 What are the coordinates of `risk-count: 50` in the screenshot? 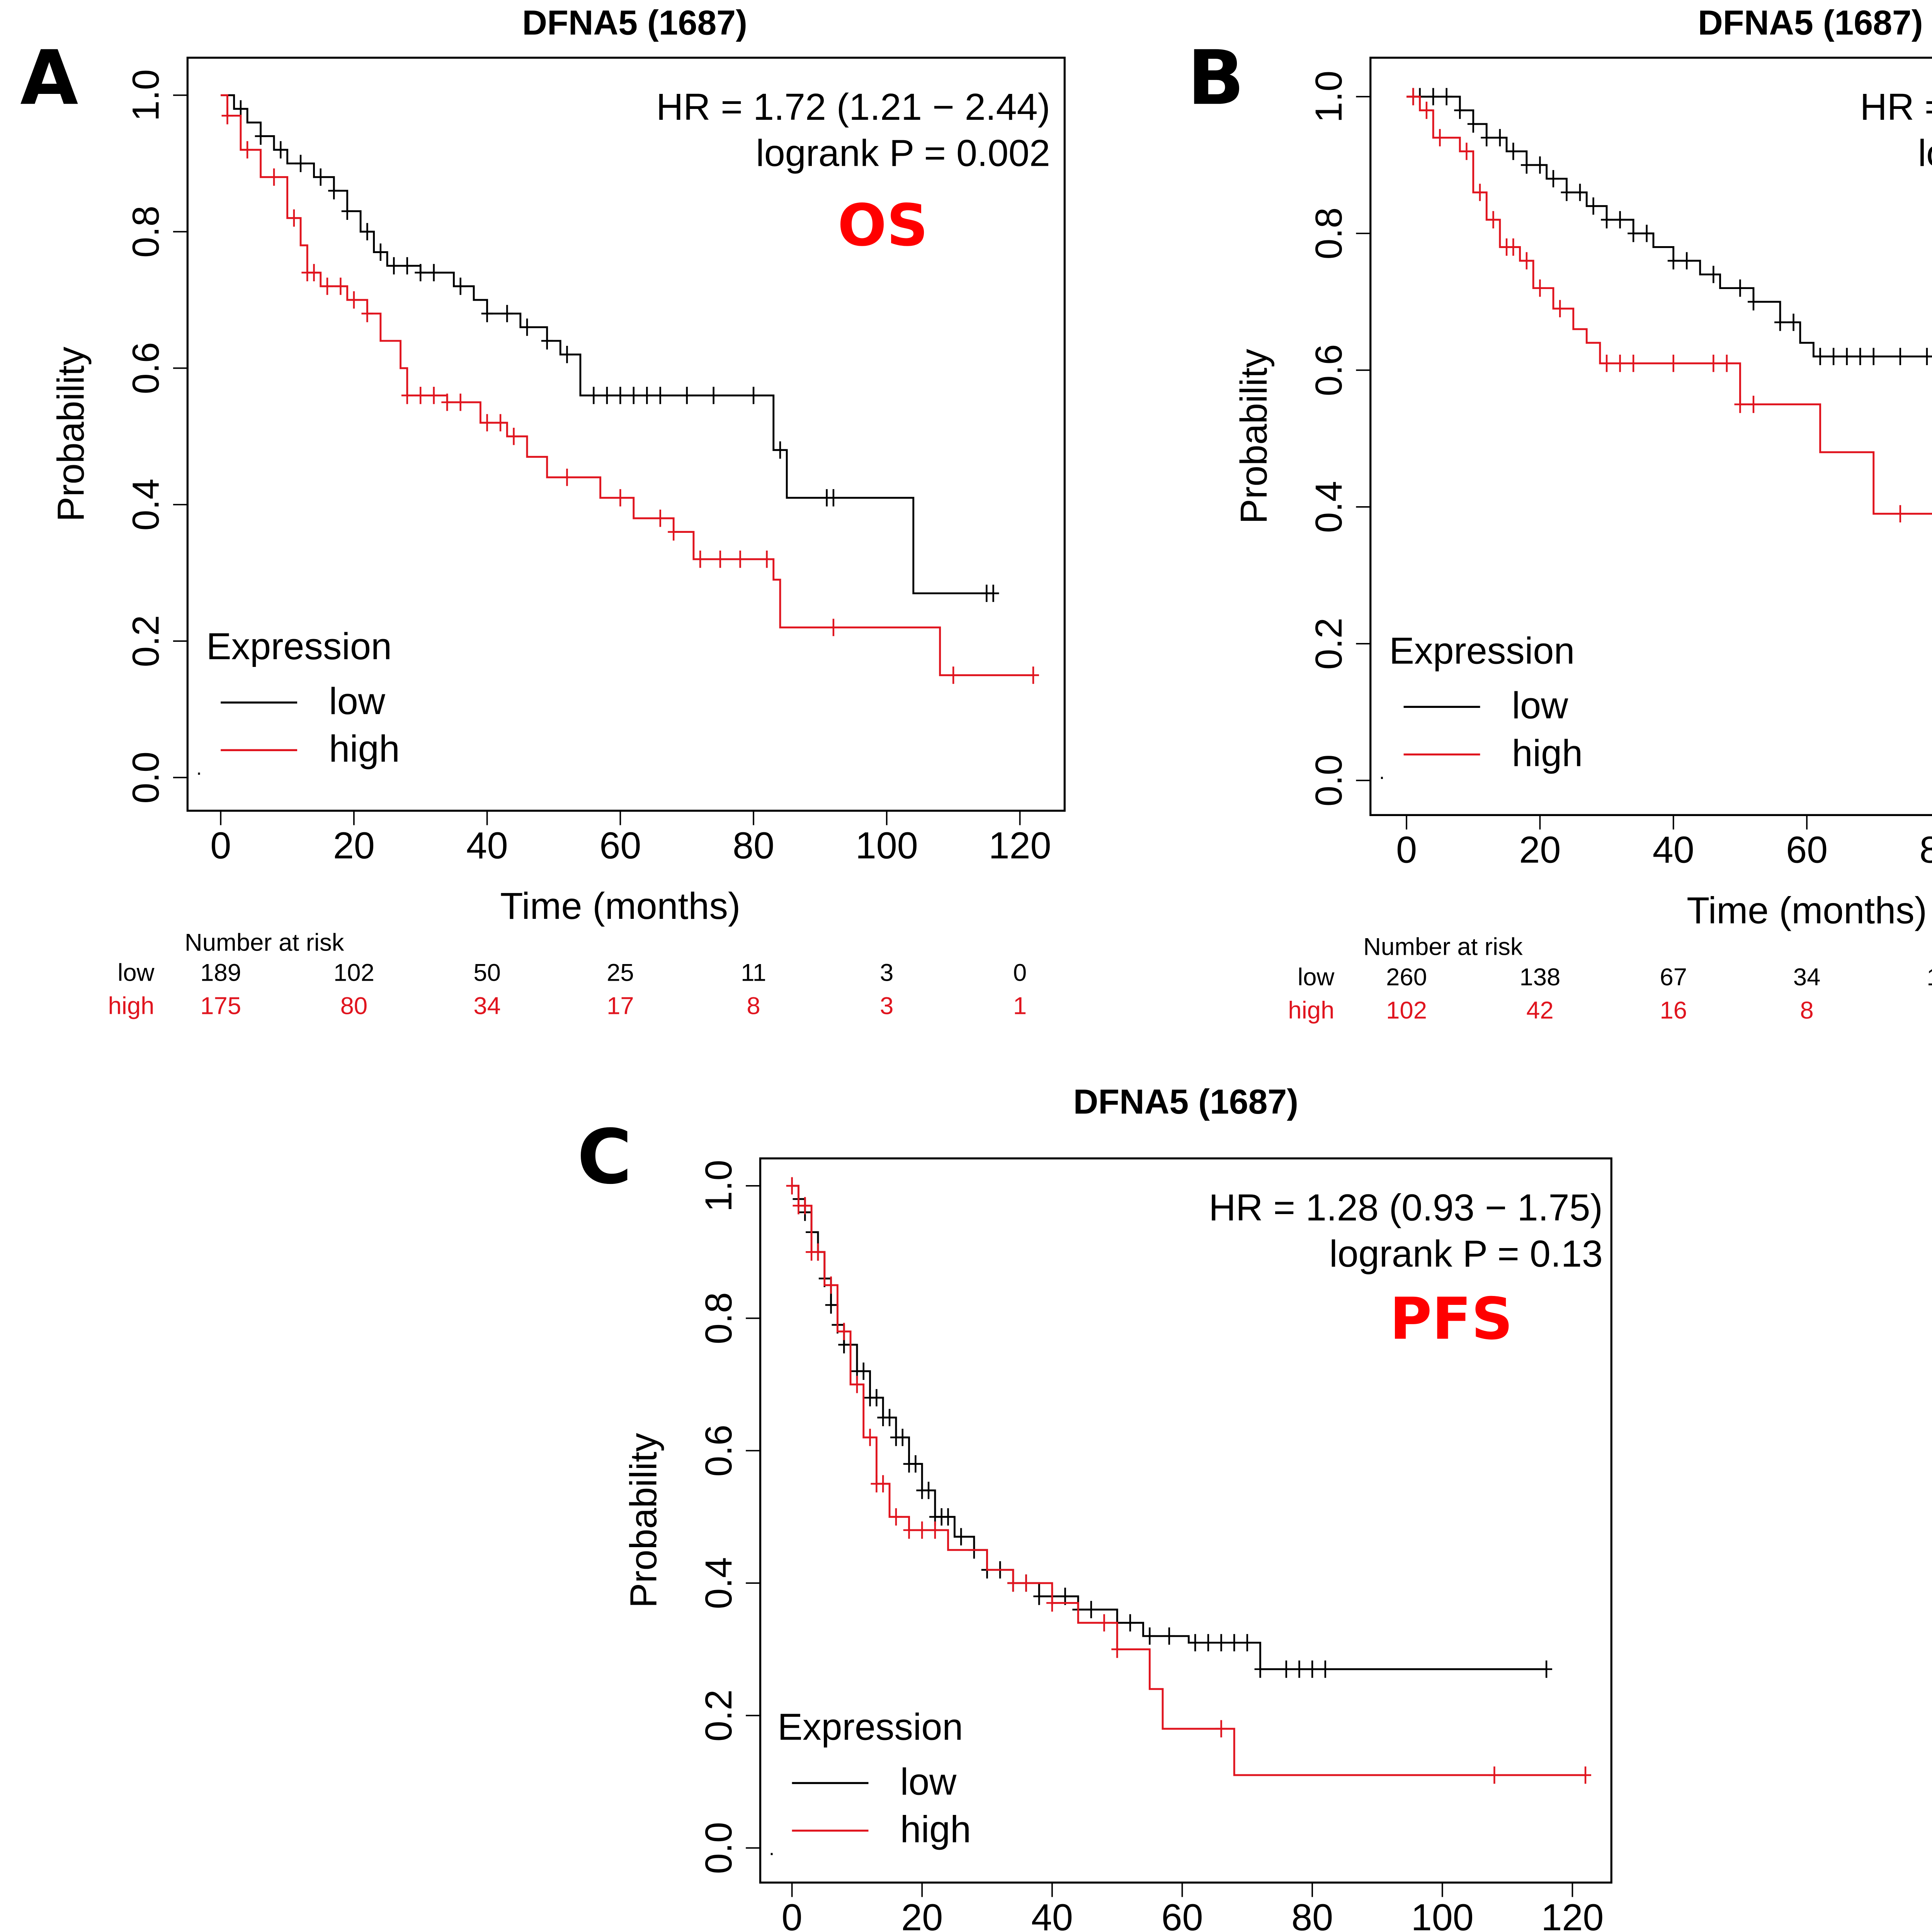 It's located at (487, 972).